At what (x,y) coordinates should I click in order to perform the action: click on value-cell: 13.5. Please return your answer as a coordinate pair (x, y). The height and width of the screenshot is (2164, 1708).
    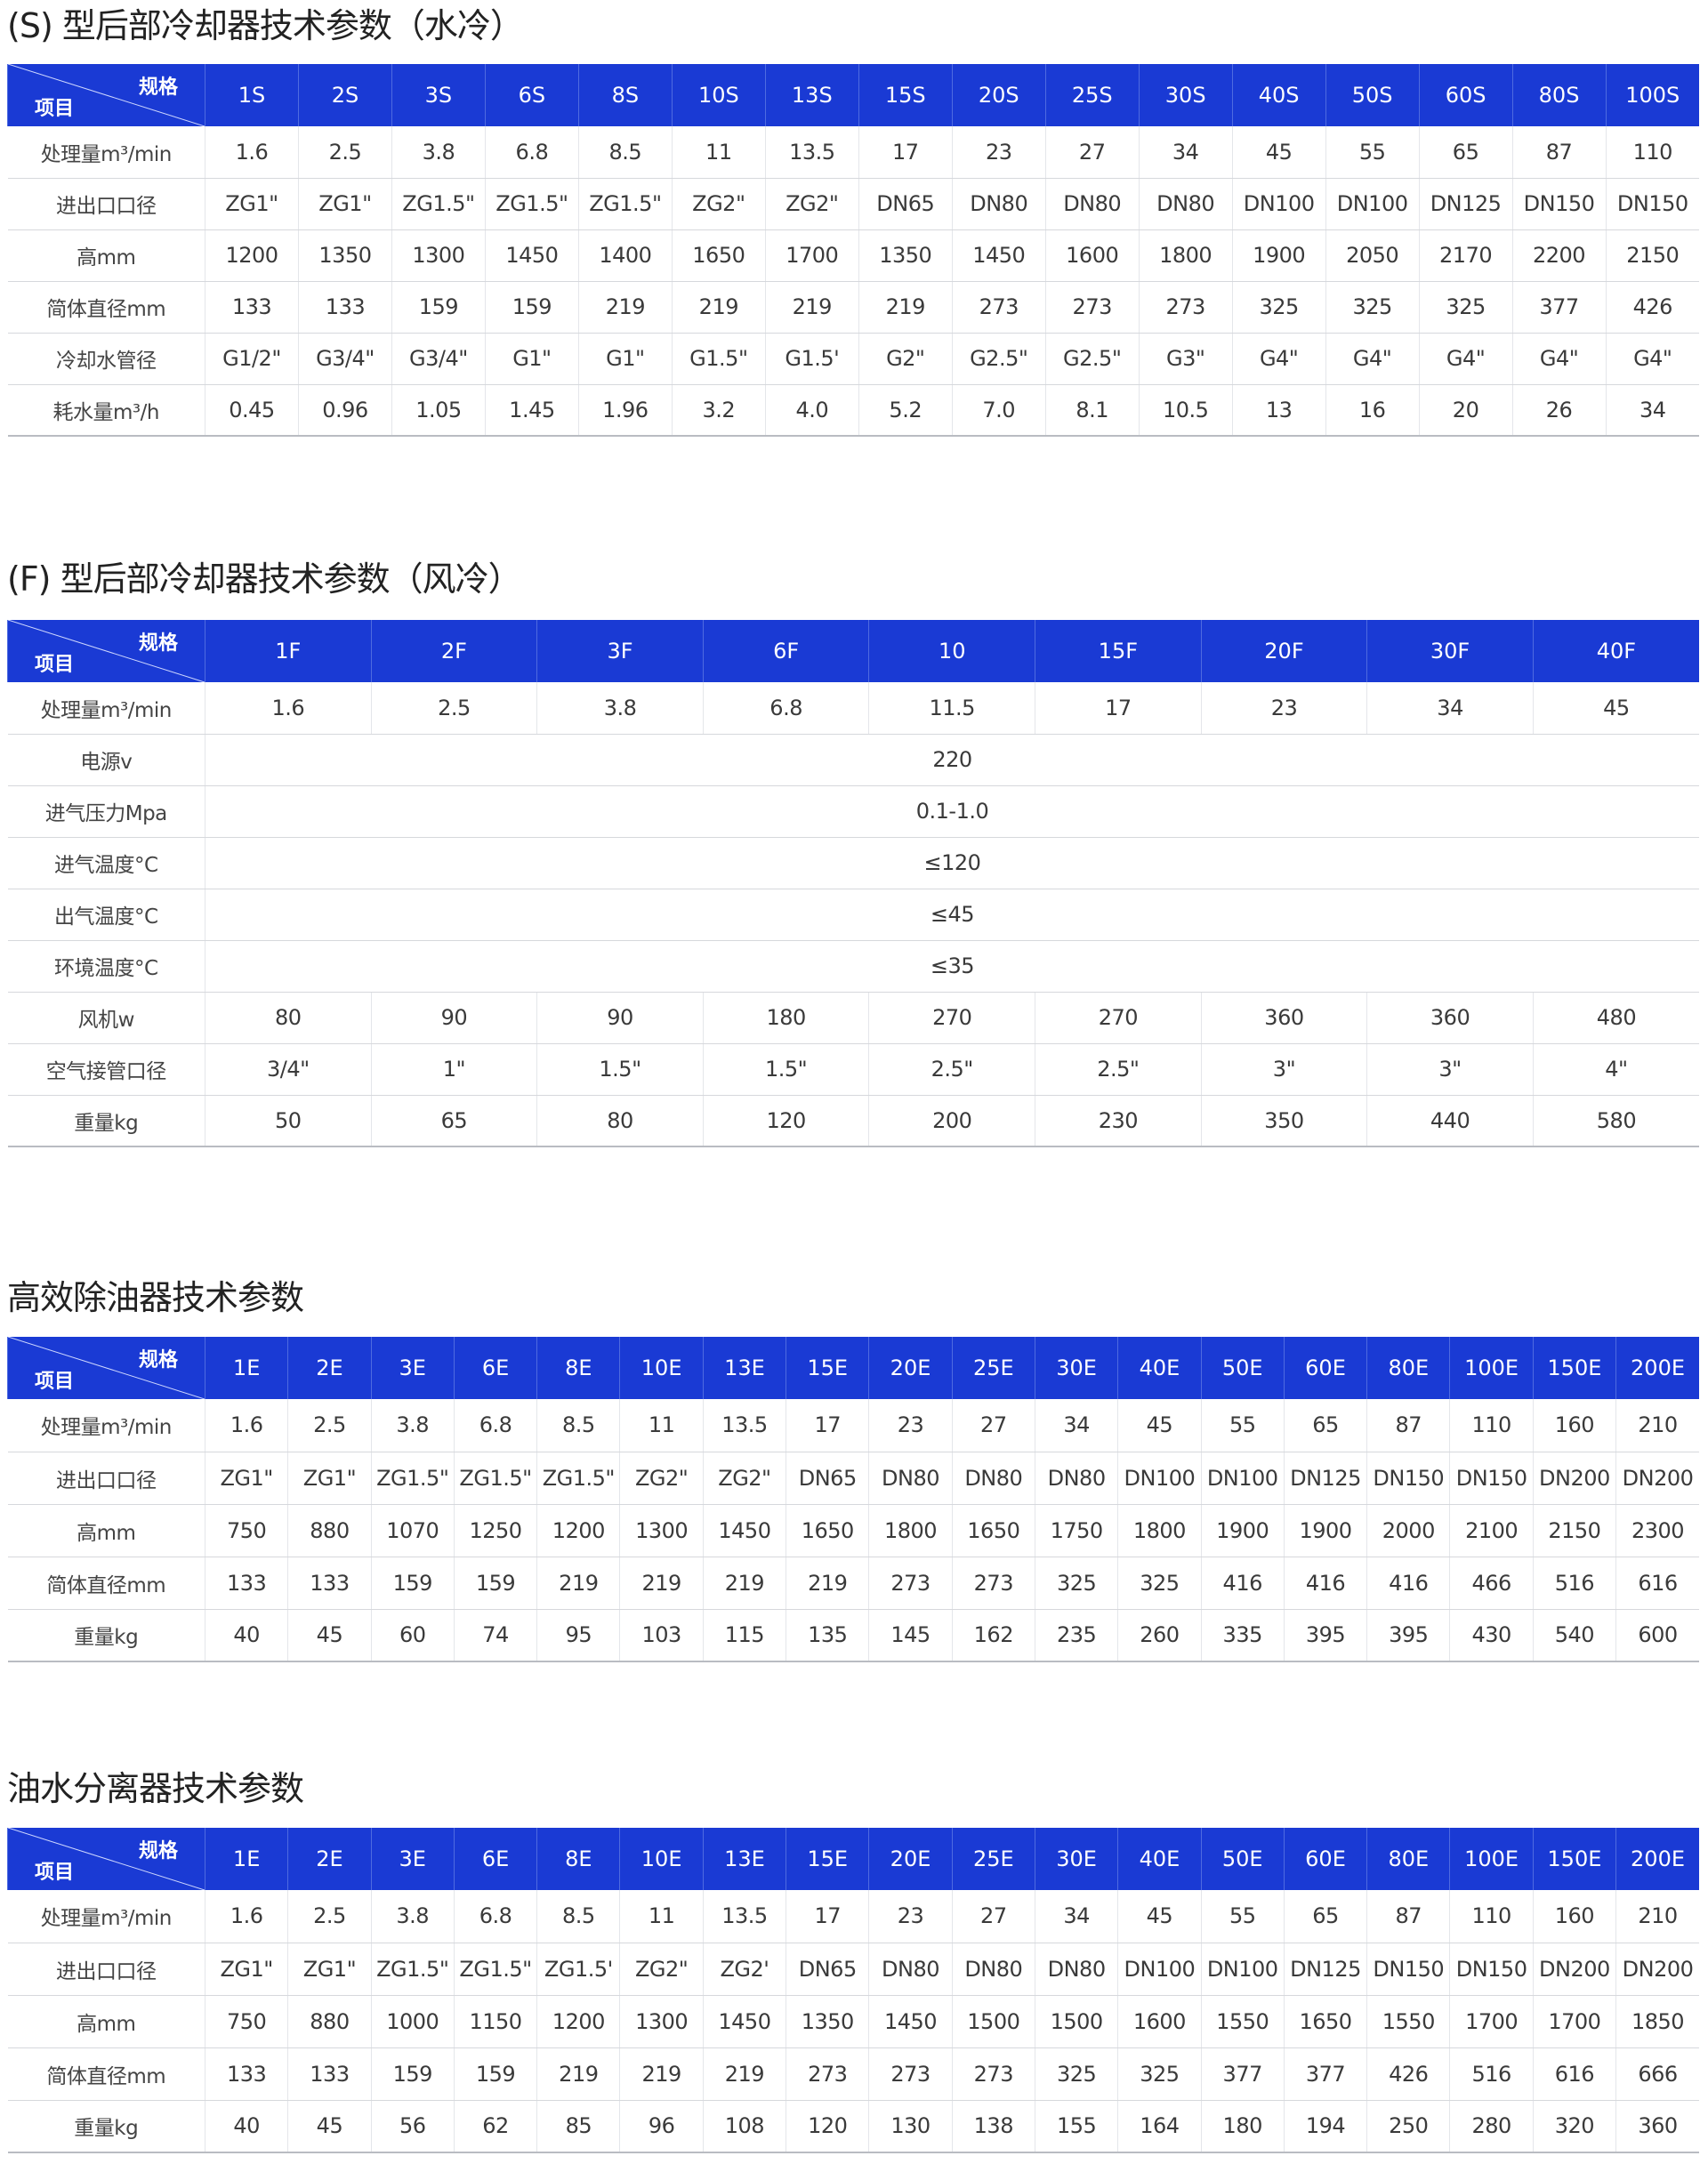
    Looking at the image, I should click on (744, 1425).